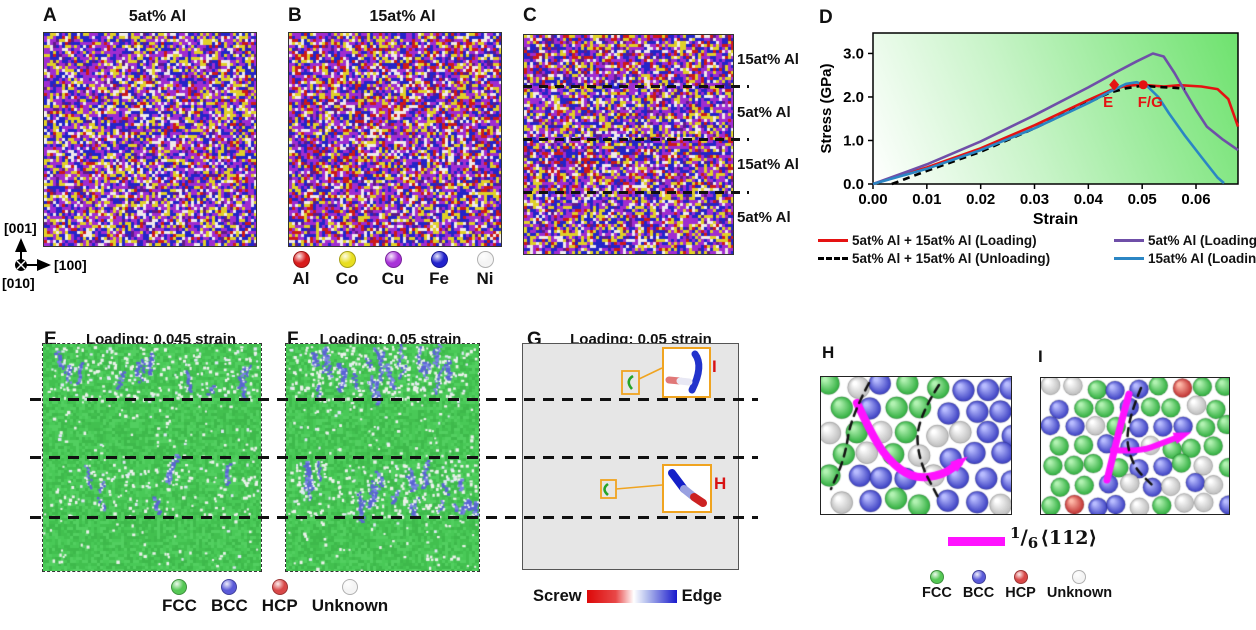  What do you see at coordinates (764, 112) in the screenshot?
I see `layer-label: 5at% Al` at bounding box center [764, 112].